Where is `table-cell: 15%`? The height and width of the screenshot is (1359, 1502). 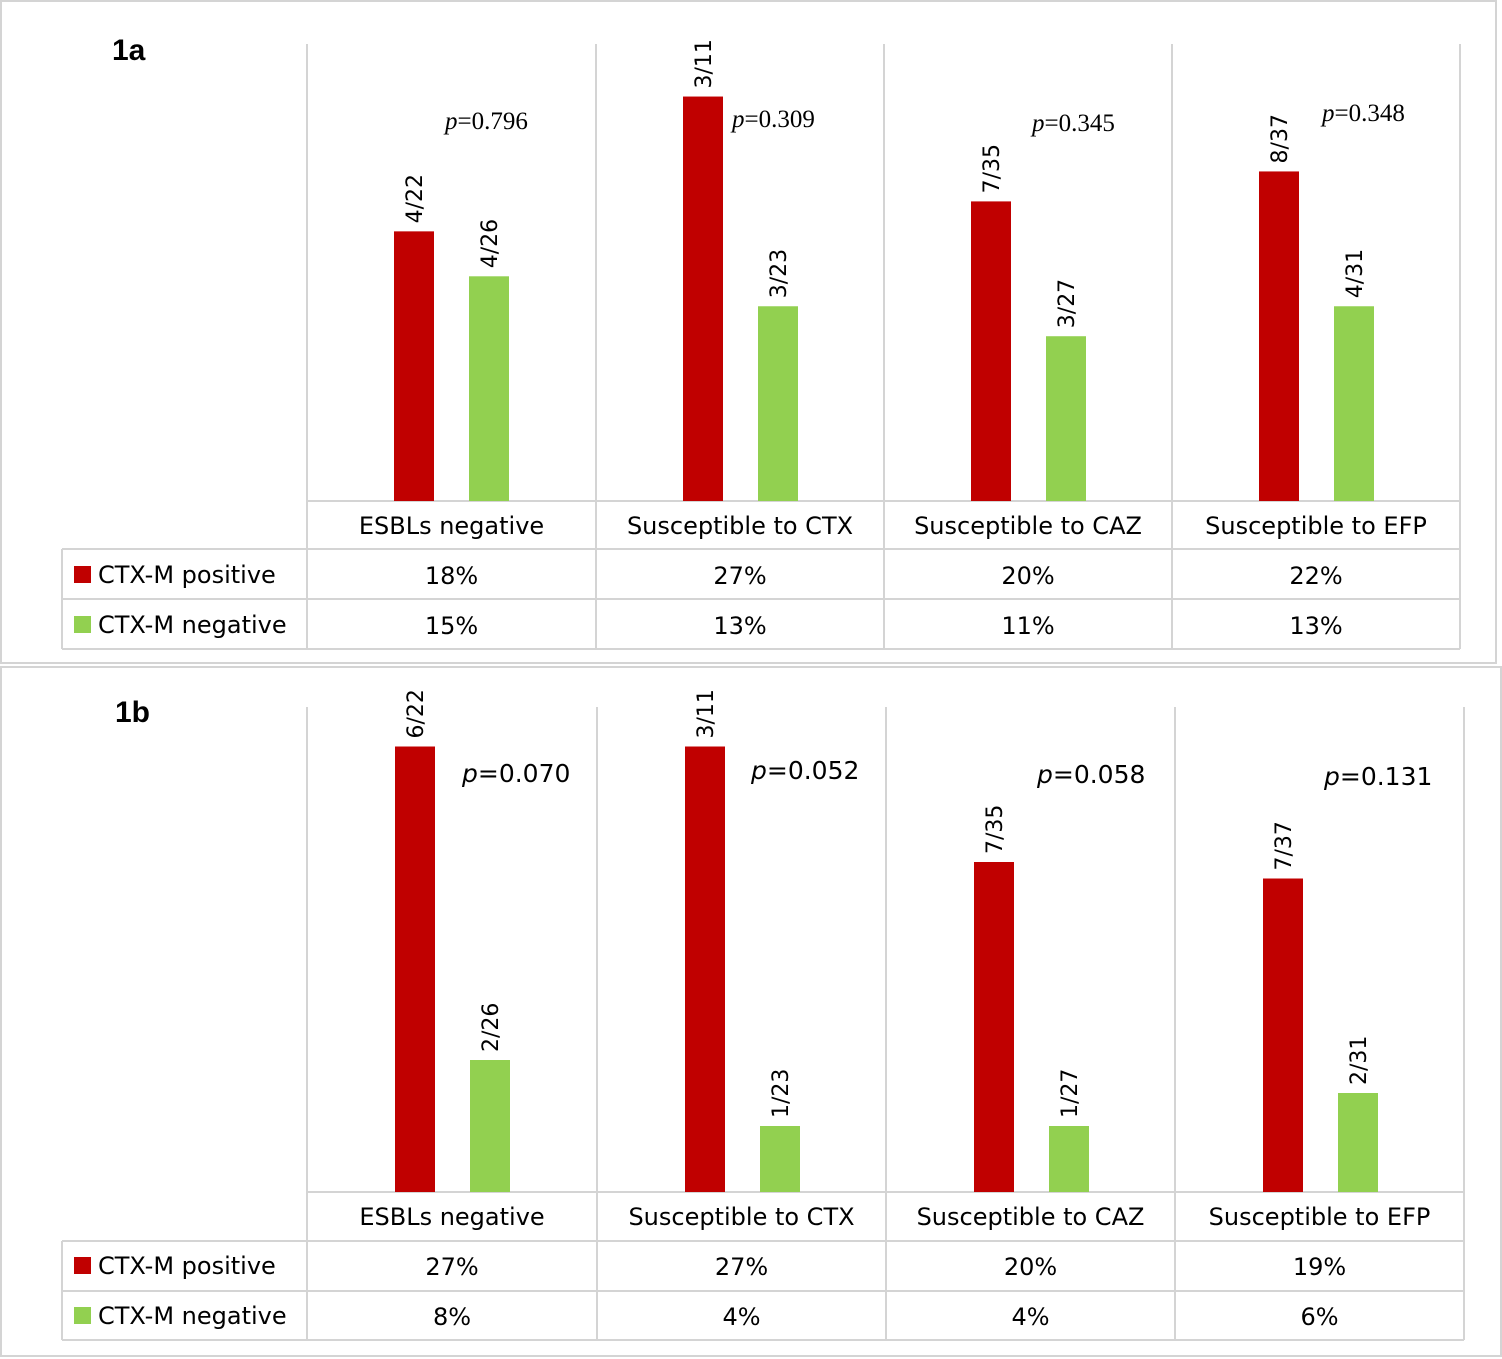 table-cell: 15% is located at coordinates (451, 626).